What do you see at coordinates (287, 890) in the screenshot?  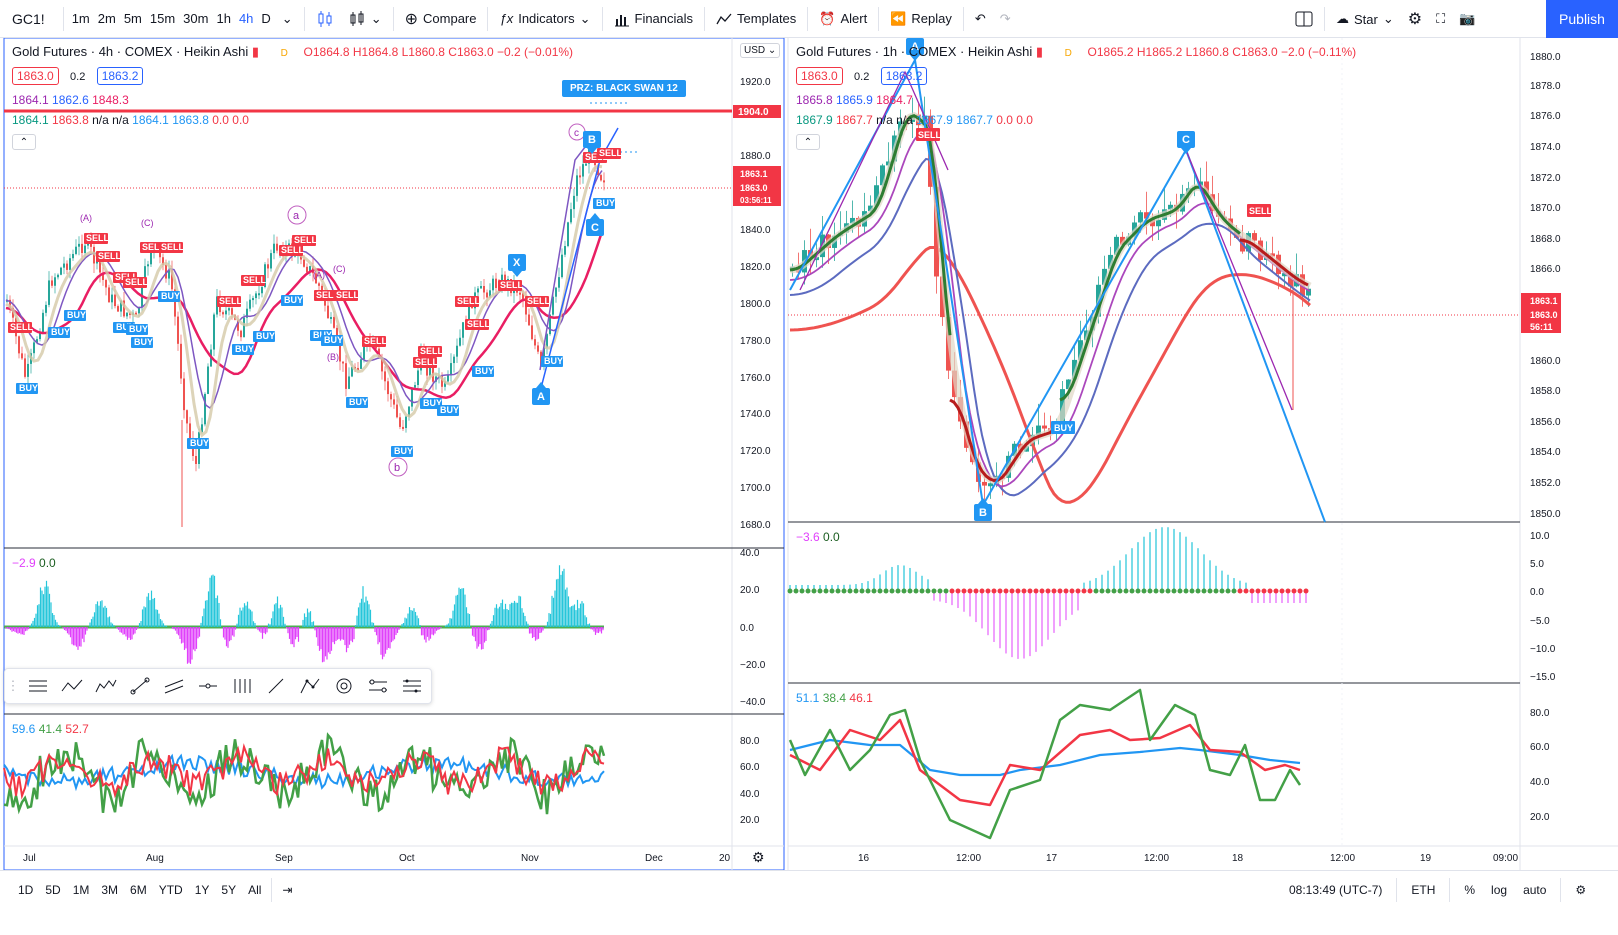 I see `goto-date-button: ⇥` at bounding box center [287, 890].